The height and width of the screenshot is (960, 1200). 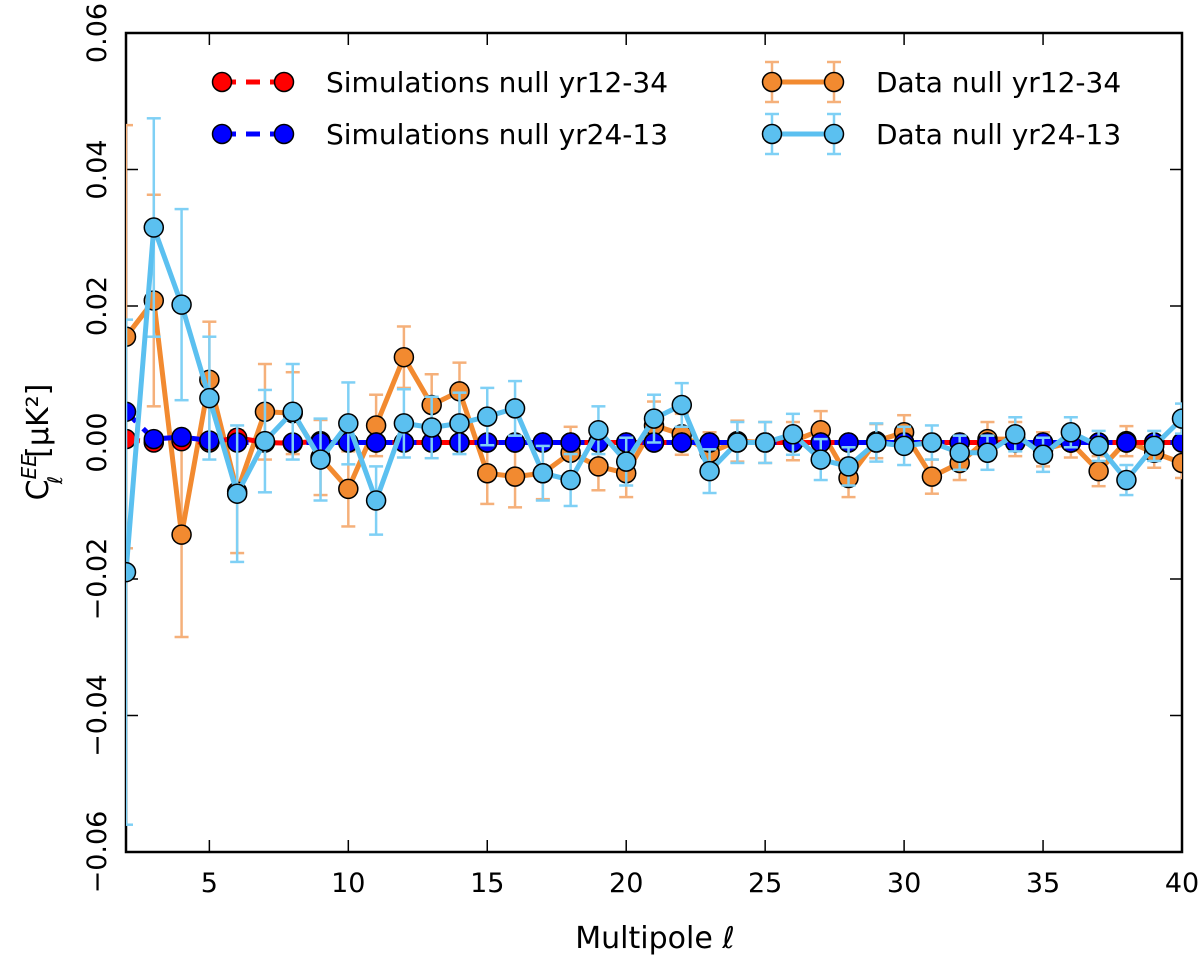 I want to click on legend-entry: Data null yr24-13, so click(x=941, y=134).